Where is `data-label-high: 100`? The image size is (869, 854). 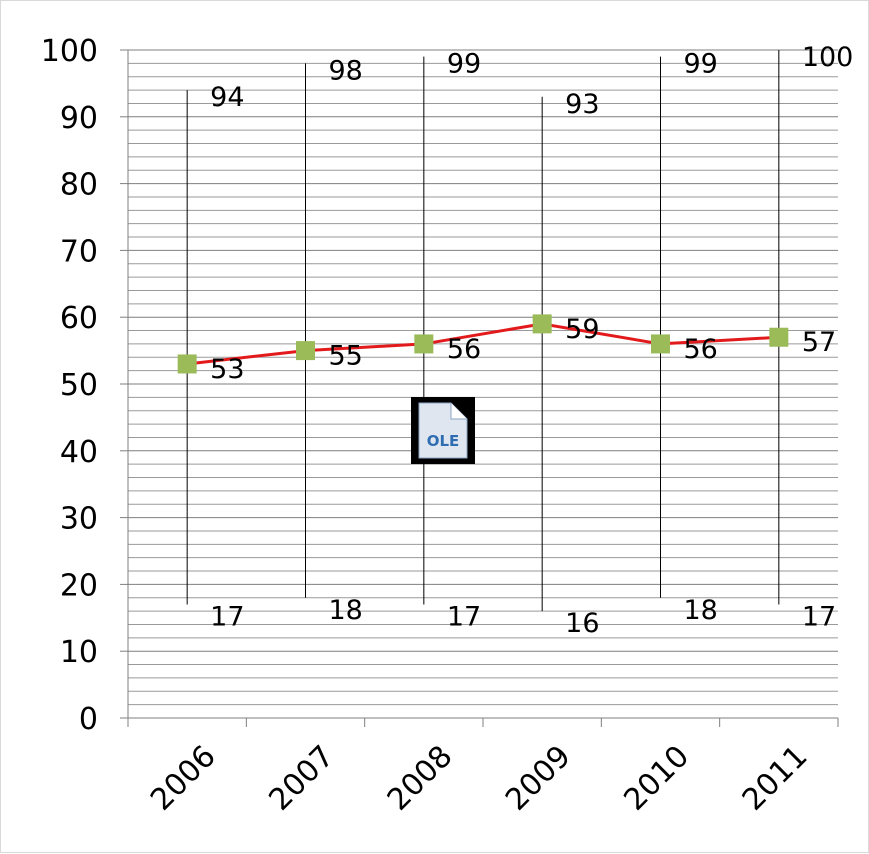 data-label-high: 100 is located at coordinates (828, 57).